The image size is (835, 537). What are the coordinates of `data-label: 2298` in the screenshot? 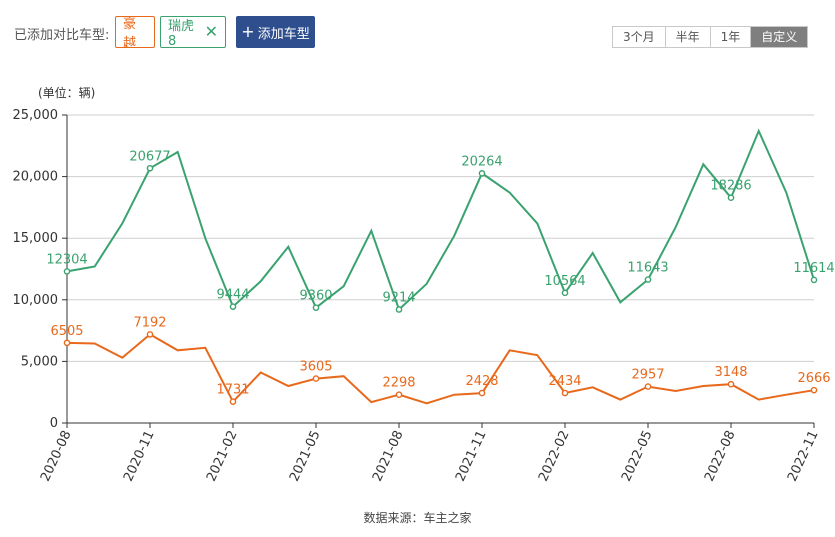 It's located at (398, 383).